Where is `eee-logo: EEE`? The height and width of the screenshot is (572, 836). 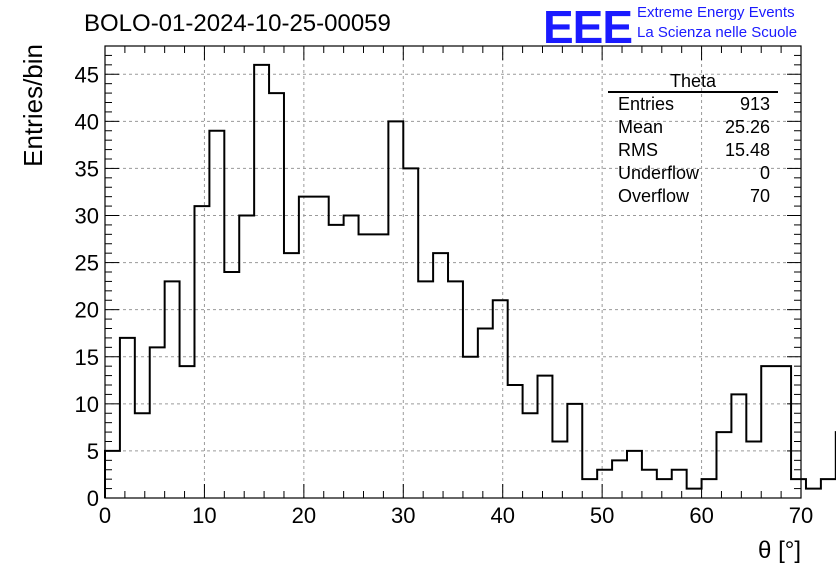
eee-logo: EEE is located at coordinates (588, 27).